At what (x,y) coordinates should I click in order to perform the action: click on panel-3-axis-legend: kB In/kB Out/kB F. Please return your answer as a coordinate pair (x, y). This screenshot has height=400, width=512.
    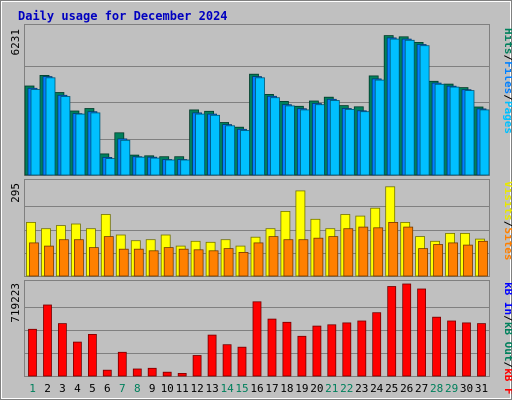
    Looking at the image, I should click on (507, 338).